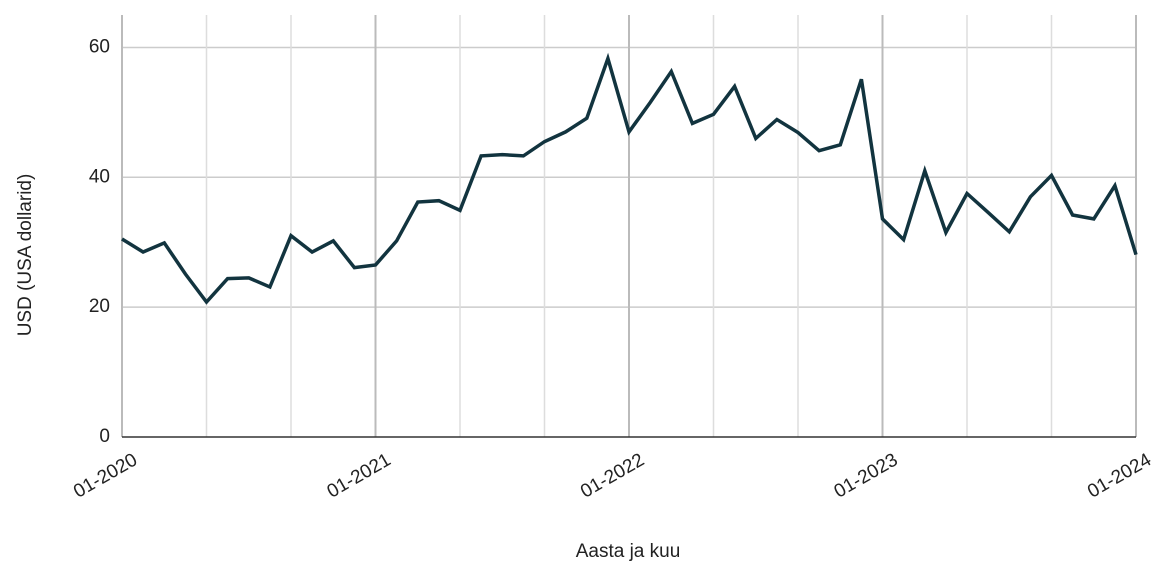 Image resolution: width=1153 pixels, height=569 pixels. What do you see at coordinates (25, 255) in the screenshot?
I see `y-axis-label: USD (USA dollarid)` at bounding box center [25, 255].